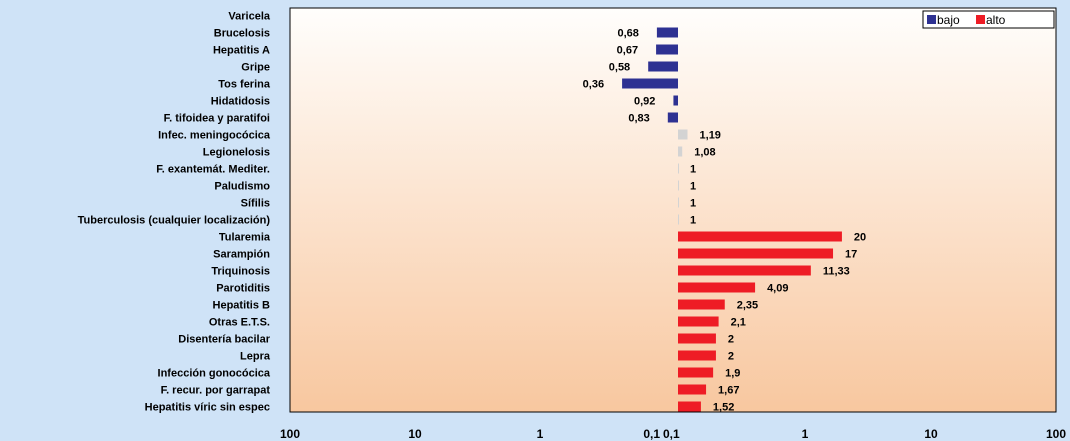 This screenshot has height=441, width=1070. I want to click on category-label: Parotiditis, so click(243, 289).